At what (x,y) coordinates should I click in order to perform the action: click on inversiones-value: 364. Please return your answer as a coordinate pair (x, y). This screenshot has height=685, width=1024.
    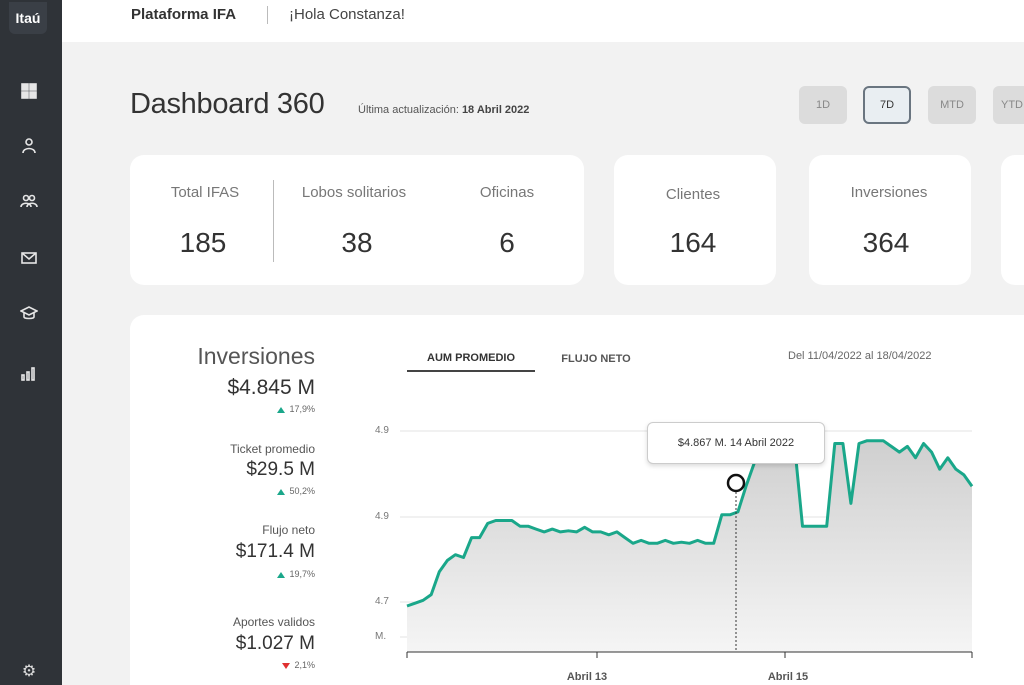
    Looking at the image, I should click on (886, 242).